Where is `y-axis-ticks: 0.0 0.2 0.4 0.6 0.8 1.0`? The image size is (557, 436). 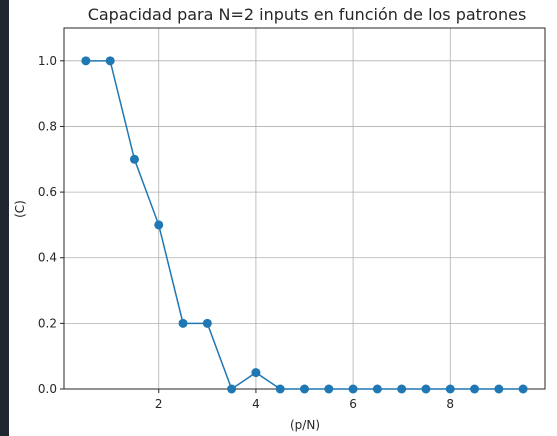 y-axis-ticks: 0.0 0.2 0.4 0.6 0.8 1.0 is located at coordinates (51, 225).